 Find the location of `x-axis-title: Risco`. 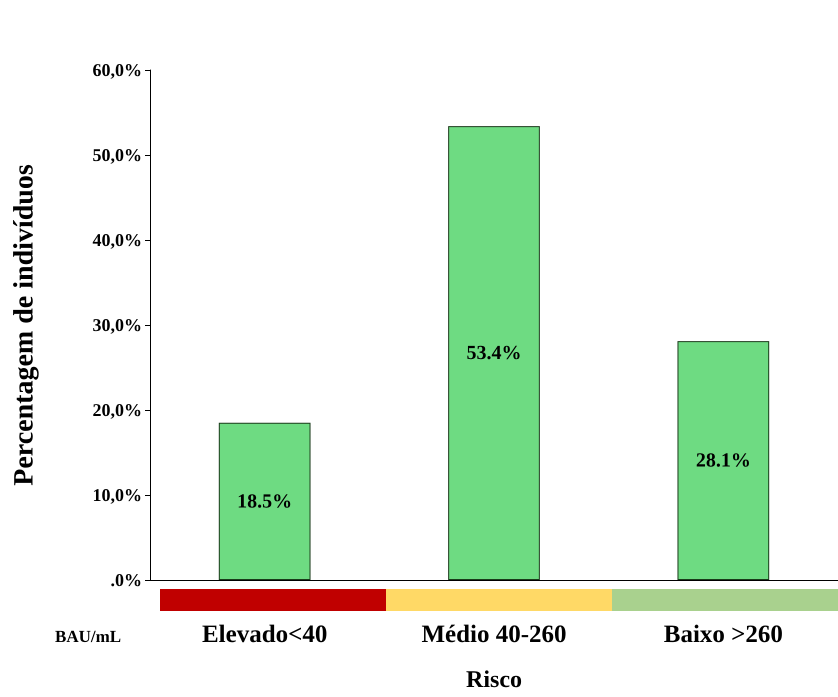

x-axis-title: Risco is located at coordinates (494, 680).